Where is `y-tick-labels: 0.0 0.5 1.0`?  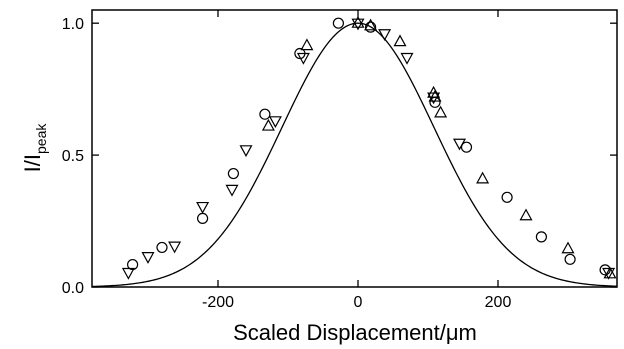 y-tick-labels: 0.0 0.5 1.0 is located at coordinates (73, 156).